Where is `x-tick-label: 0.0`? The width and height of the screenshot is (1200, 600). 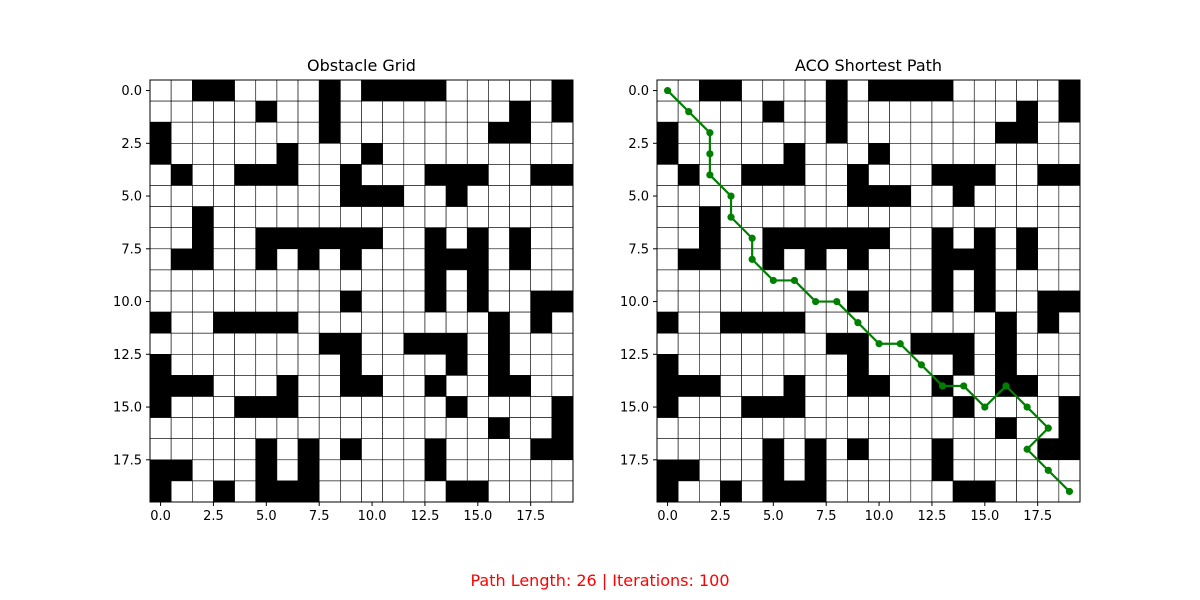
x-tick-label: 0.0 is located at coordinates (667, 516).